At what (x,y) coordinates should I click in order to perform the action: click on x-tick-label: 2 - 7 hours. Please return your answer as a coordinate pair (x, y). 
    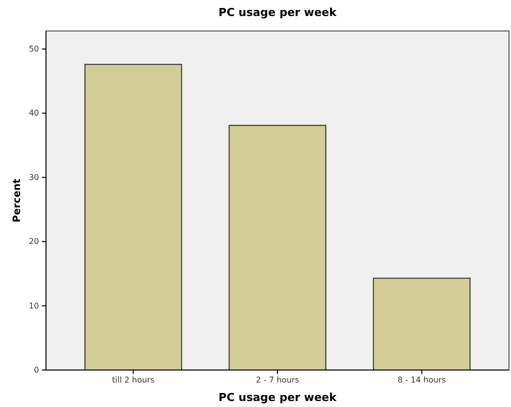
    Looking at the image, I should click on (278, 380).